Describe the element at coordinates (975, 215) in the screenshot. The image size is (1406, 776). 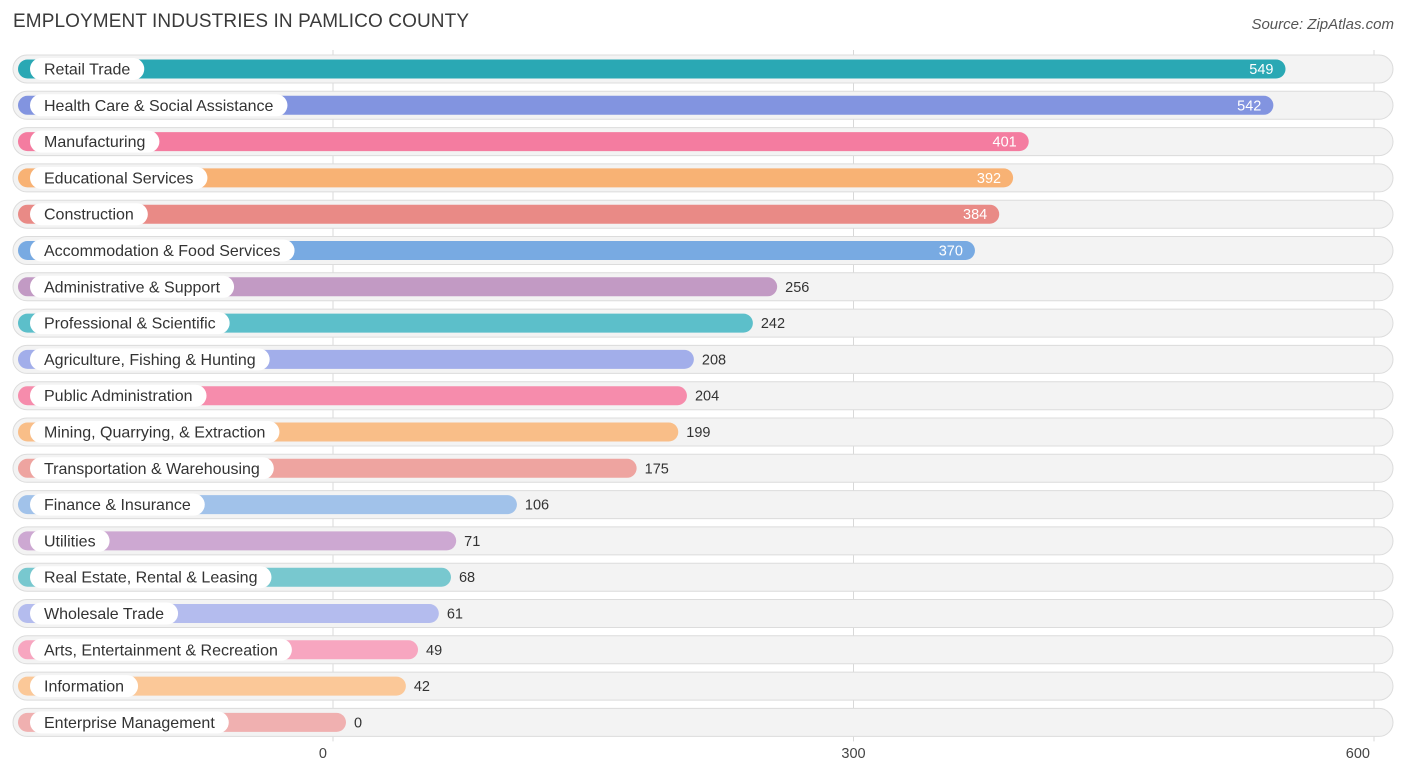
I see `value-label: 384` at that location.